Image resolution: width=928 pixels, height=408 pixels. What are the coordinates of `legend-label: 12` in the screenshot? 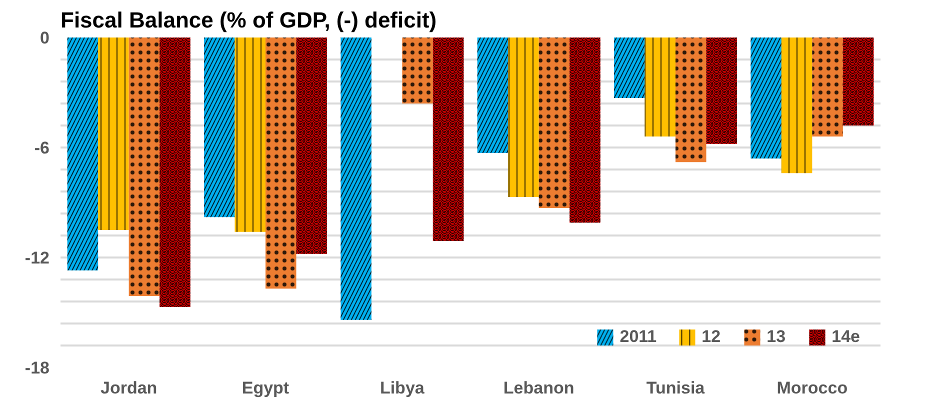 It's located at (712, 337).